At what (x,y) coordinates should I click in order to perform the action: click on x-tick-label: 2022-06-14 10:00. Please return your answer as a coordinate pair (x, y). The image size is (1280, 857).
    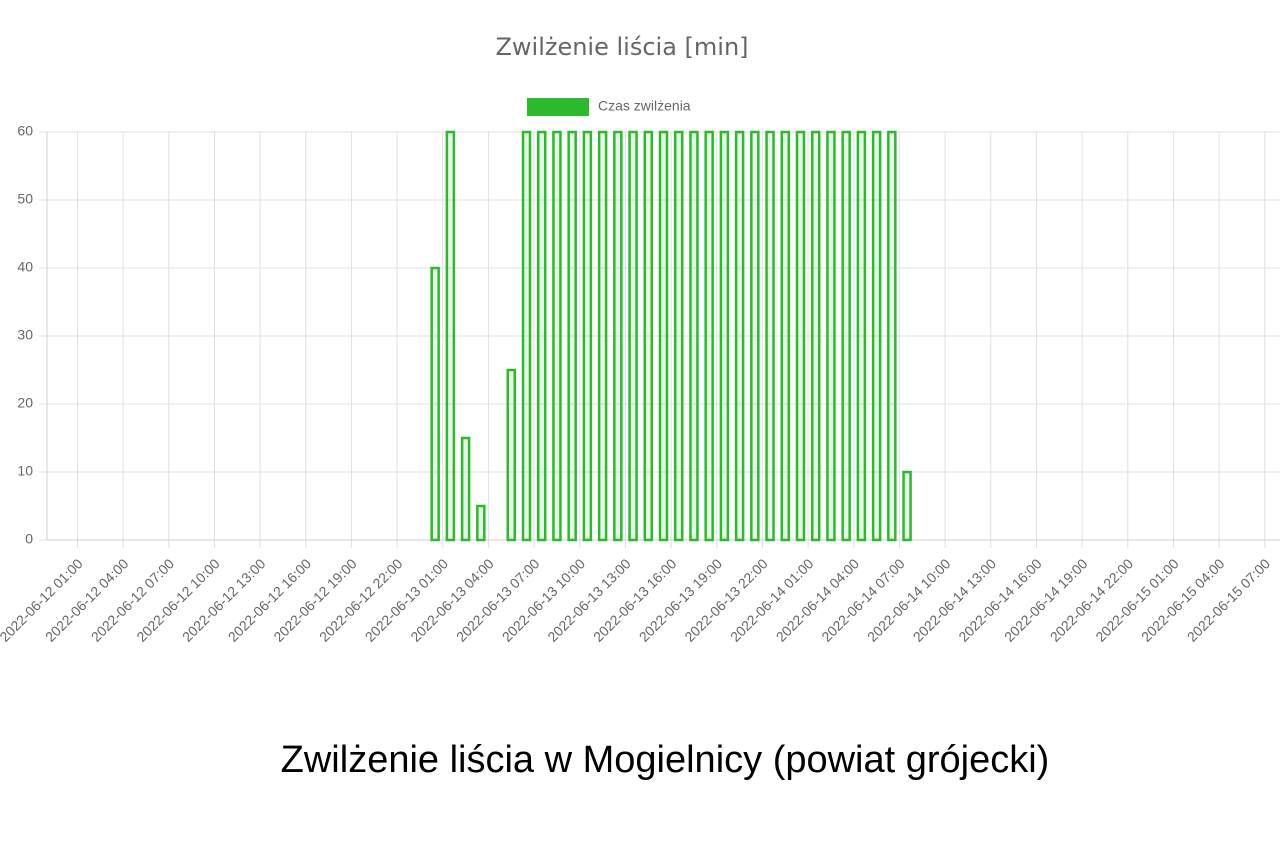
    Looking at the image, I should click on (909, 600).